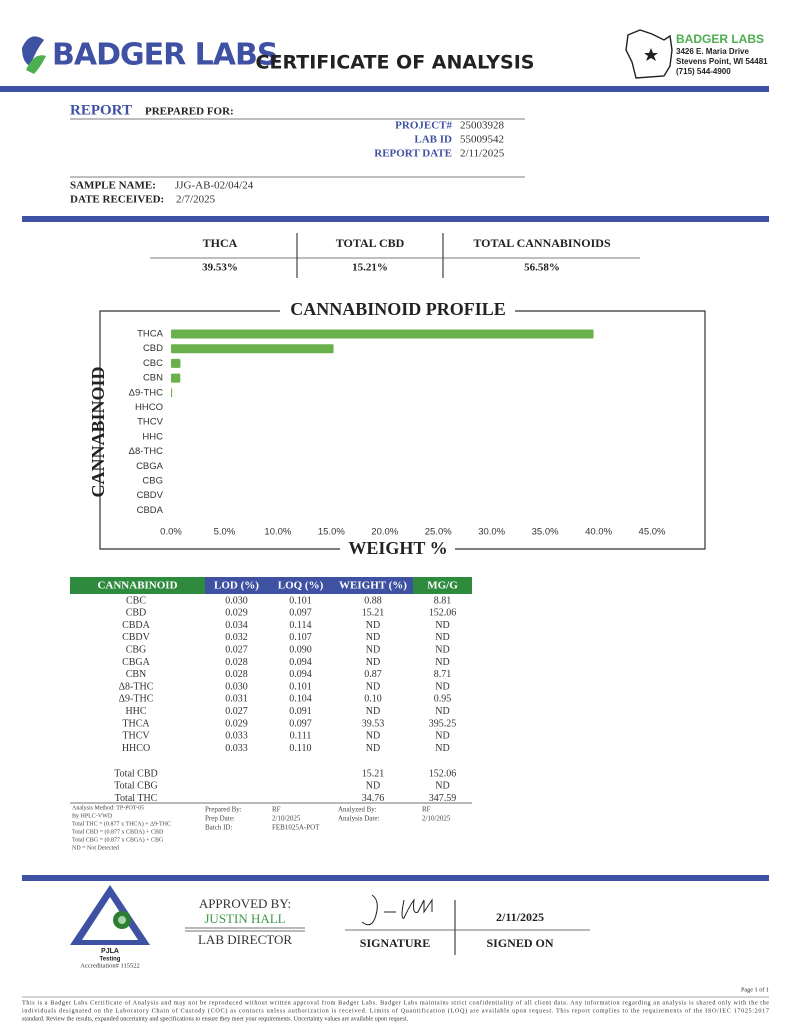  What do you see at coordinates (357, 810) in the screenshot?
I see `note-label: Analyzed By:` at bounding box center [357, 810].